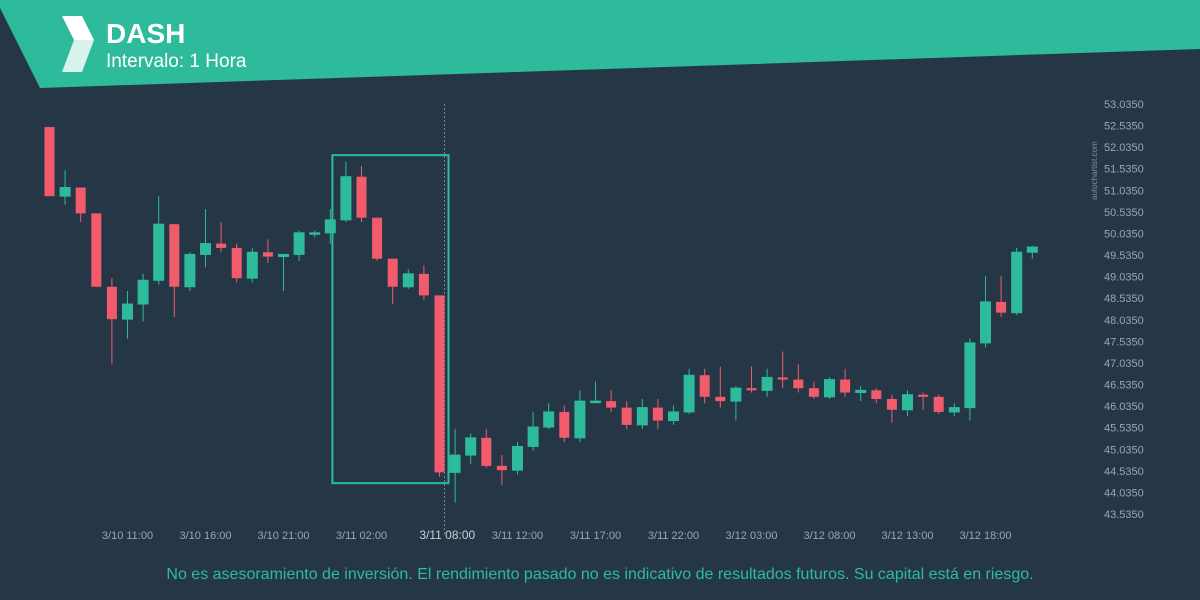 The image size is (1200, 600). What do you see at coordinates (206, 536) in the screenshot?
I see `x-tick-label: 3/10 16:00` at bounding box center [206, 536].